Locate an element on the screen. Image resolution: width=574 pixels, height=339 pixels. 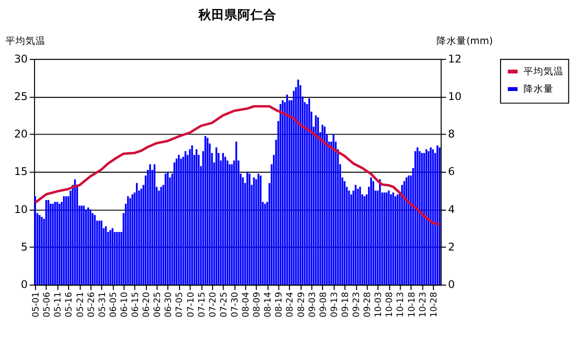
x-tick-label: 09-03 is located at coordinates (313, 305).